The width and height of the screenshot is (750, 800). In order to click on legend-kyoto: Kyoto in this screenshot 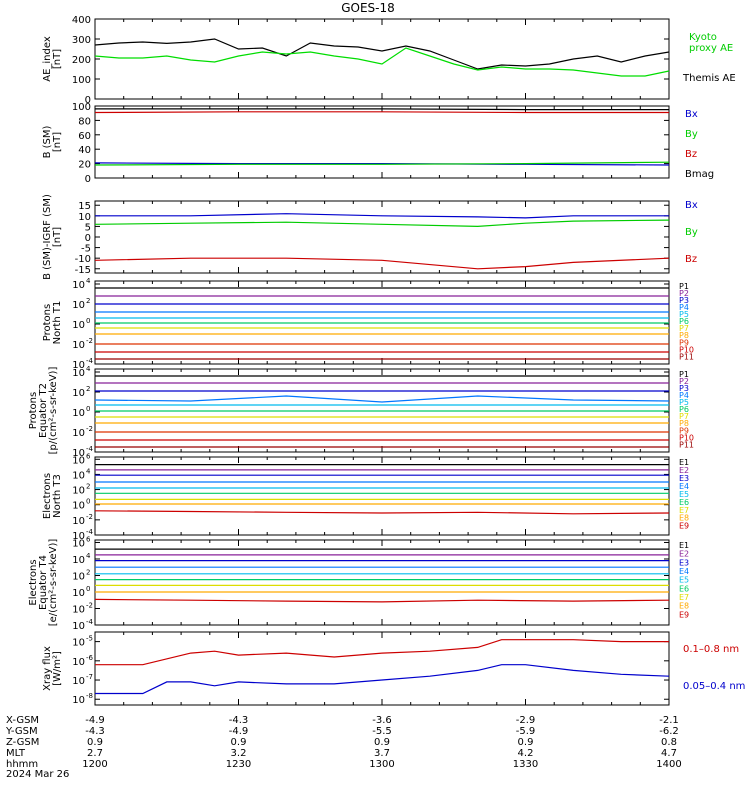, I will do `click(703, 37)`.